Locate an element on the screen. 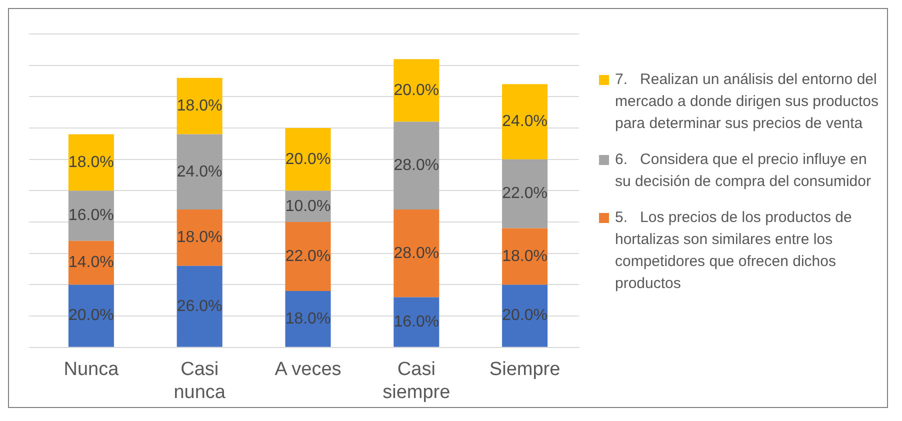  x-tick-label: Nunca is located at coordinates (92, 369).